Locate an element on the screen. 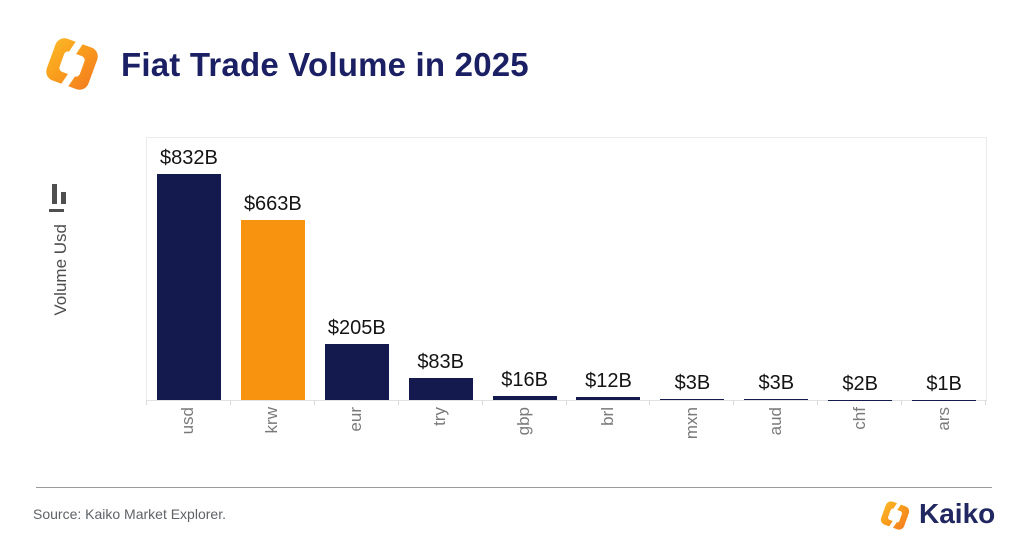 This screenshot has width=1024, height=544. bar-mxn is located at coordinates (692, 399).